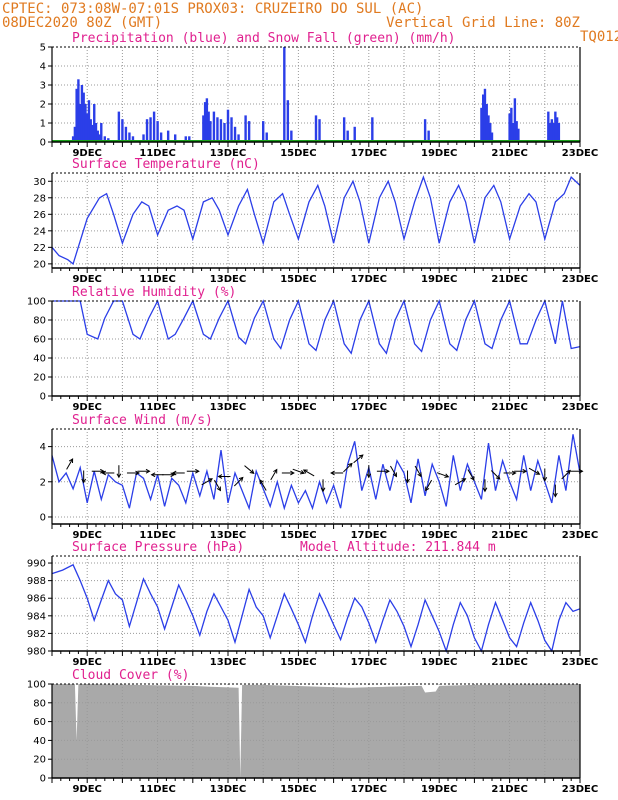 This screenshot has height=800, width=618. What do you see at coordinates (36, 634) in the screenshot?
I see `y-tick-label: 982` at bounding box center [36, 634].